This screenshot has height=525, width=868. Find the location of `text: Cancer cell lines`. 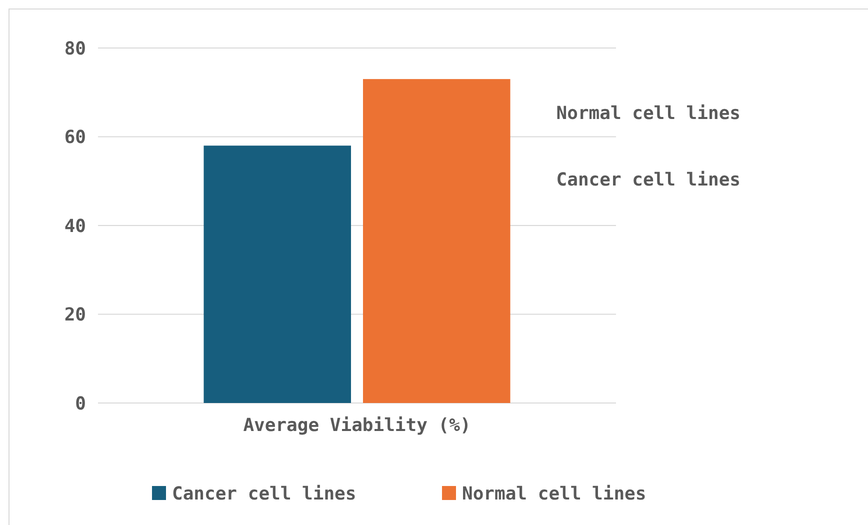

text: Cancer cell lines is located at coordinates (648, 180).